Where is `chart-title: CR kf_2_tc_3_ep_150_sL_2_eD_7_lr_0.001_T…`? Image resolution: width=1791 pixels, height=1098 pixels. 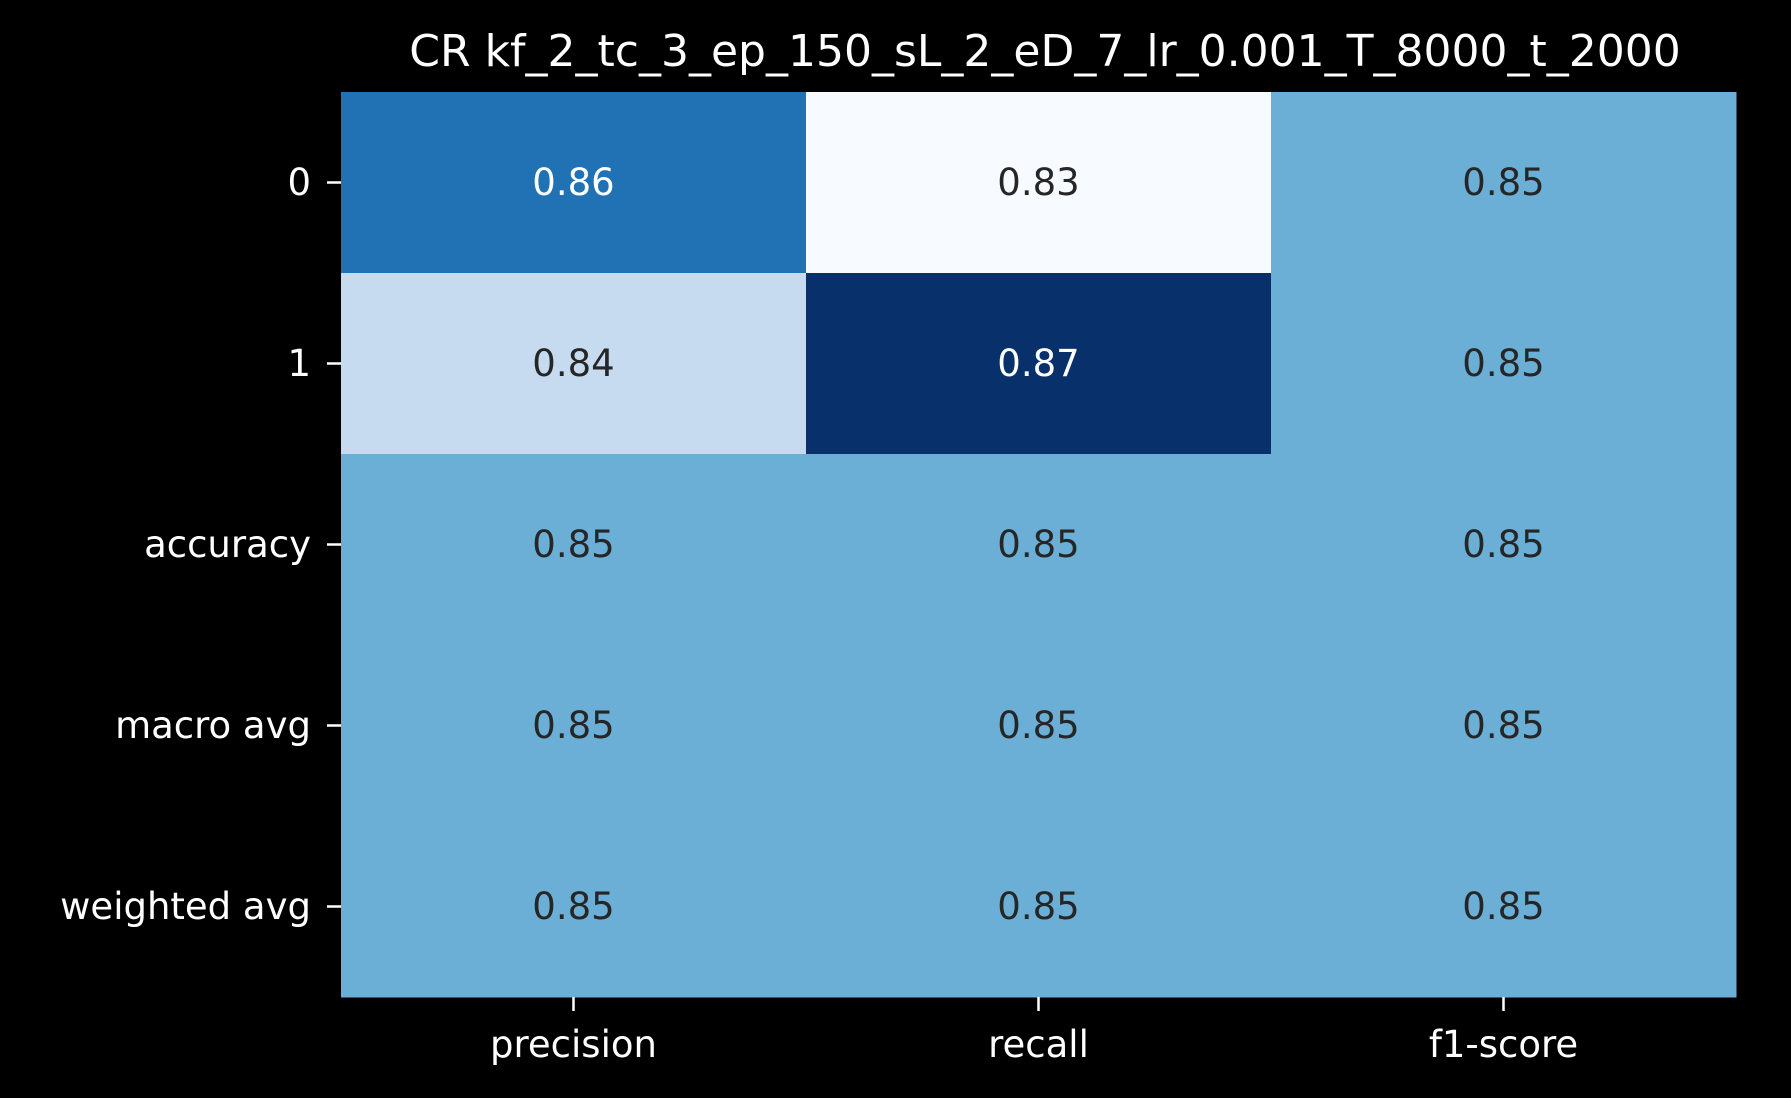
chart-title: CR kf_2_tc_3_ep_150_sL_2_eD_7_lr_0.001_T… is located at coordinates (1044, 51).